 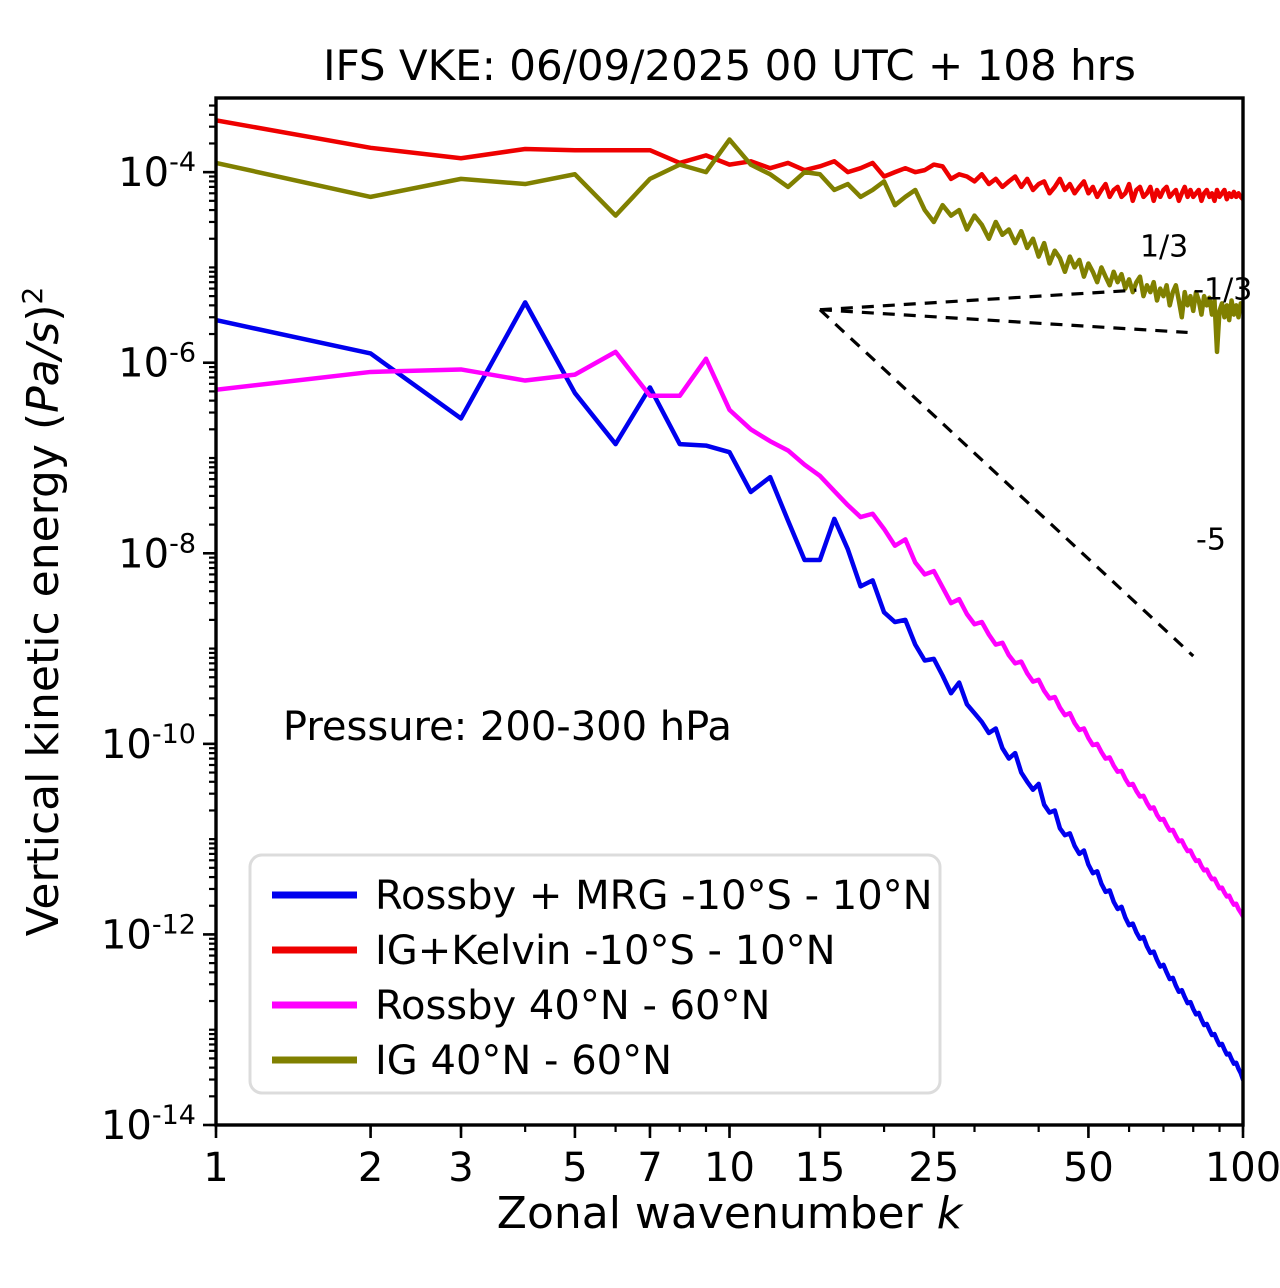 I want to click on legend-label-0: Rossby + MRG -10°S - 10°N, so click(x=654, y=896).